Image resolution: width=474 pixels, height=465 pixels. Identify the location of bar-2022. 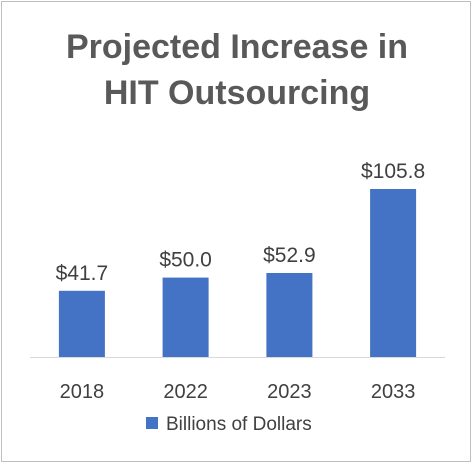
(185, 317).